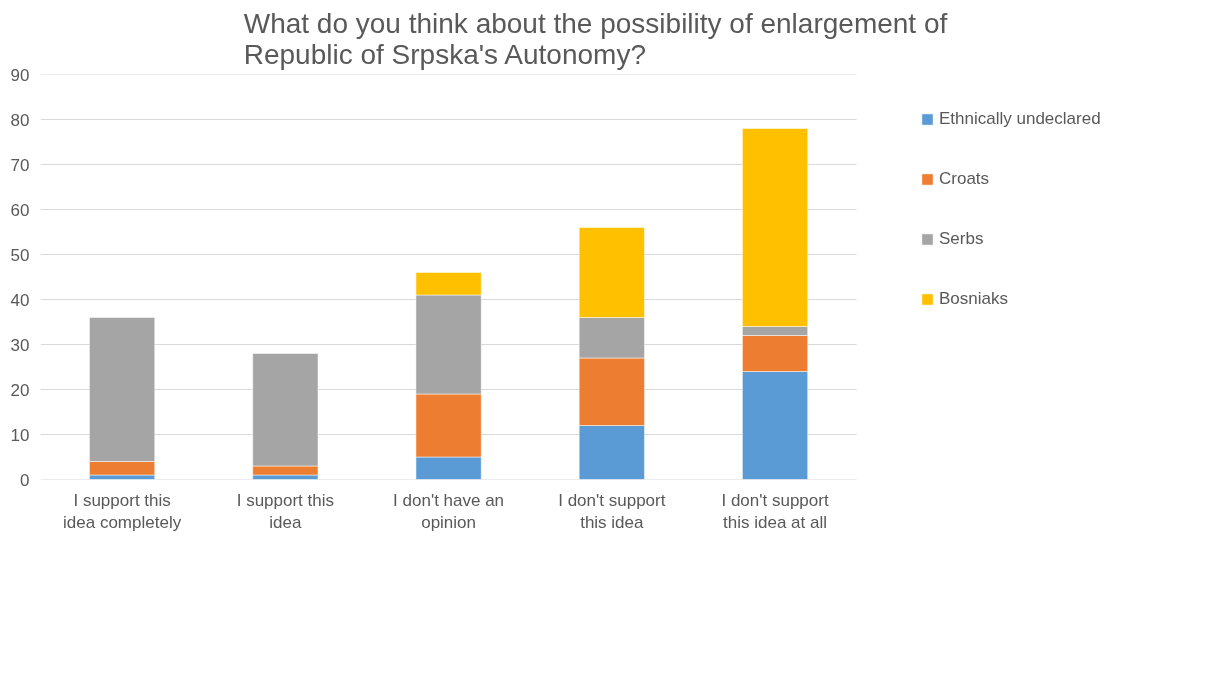 The image size is (1208, 699). What do you see at coordinates (20, 75) in the screenshot?
I see `y-tick-label: 90` at bounding box center [20, 75].